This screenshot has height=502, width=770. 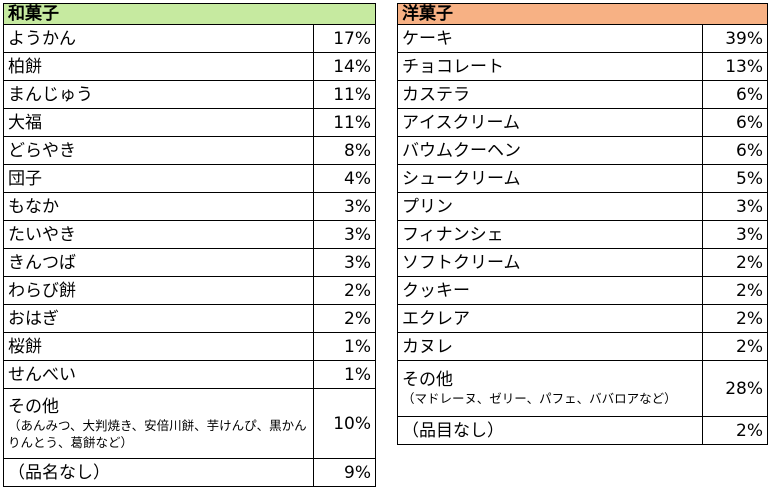 What do you see at coordinates (735, 388) in the screenshot?
I see `item-percent: 28%` at bounding box center [735, 388].